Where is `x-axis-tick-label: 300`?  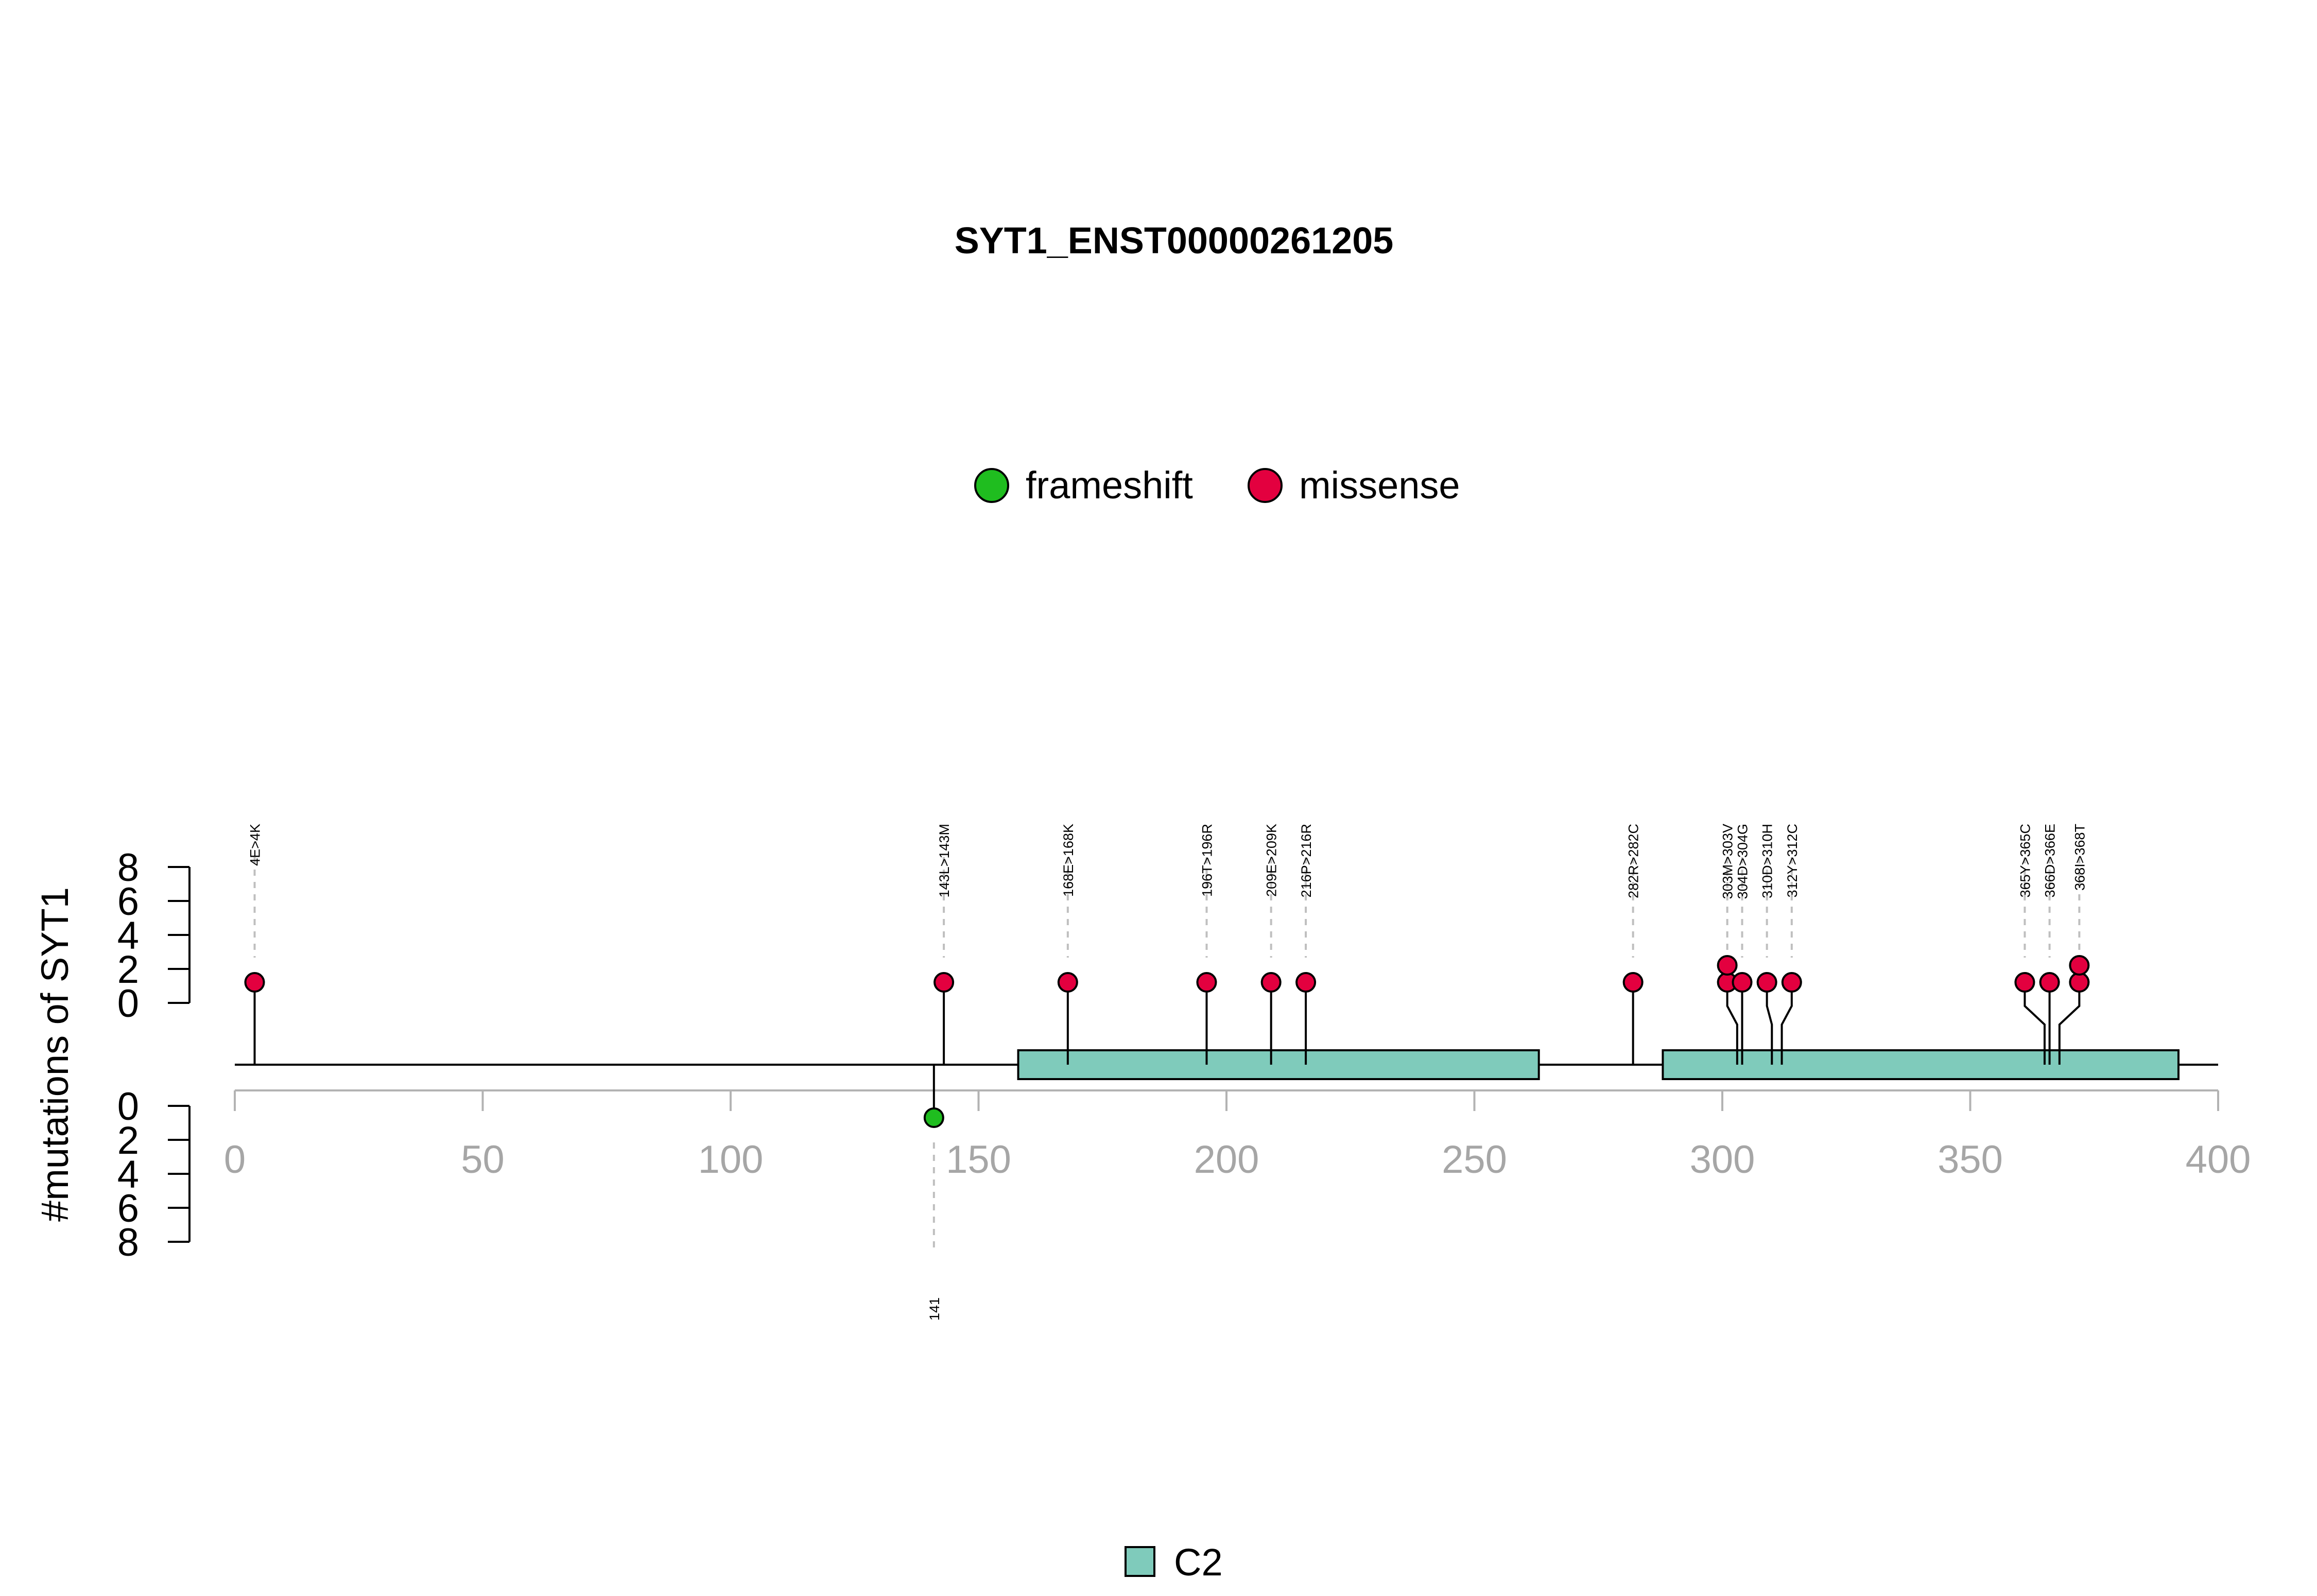
x-axis-tick-label: 300 is located at coordinates (1722, 1160).